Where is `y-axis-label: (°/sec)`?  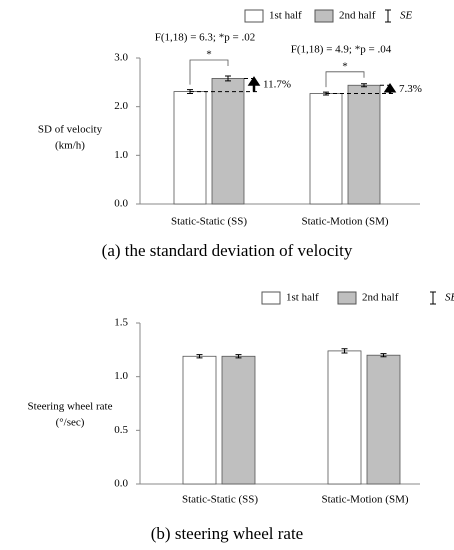
y-axis-label: (°/sec) is located at coordinates (70, 423).